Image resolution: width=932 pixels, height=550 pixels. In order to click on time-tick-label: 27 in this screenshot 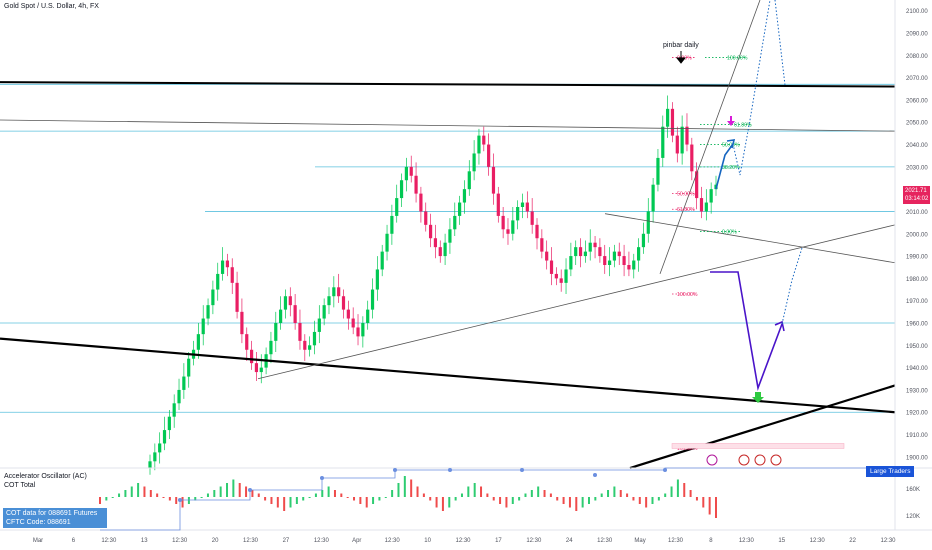, I will do `click(286, 541)`.